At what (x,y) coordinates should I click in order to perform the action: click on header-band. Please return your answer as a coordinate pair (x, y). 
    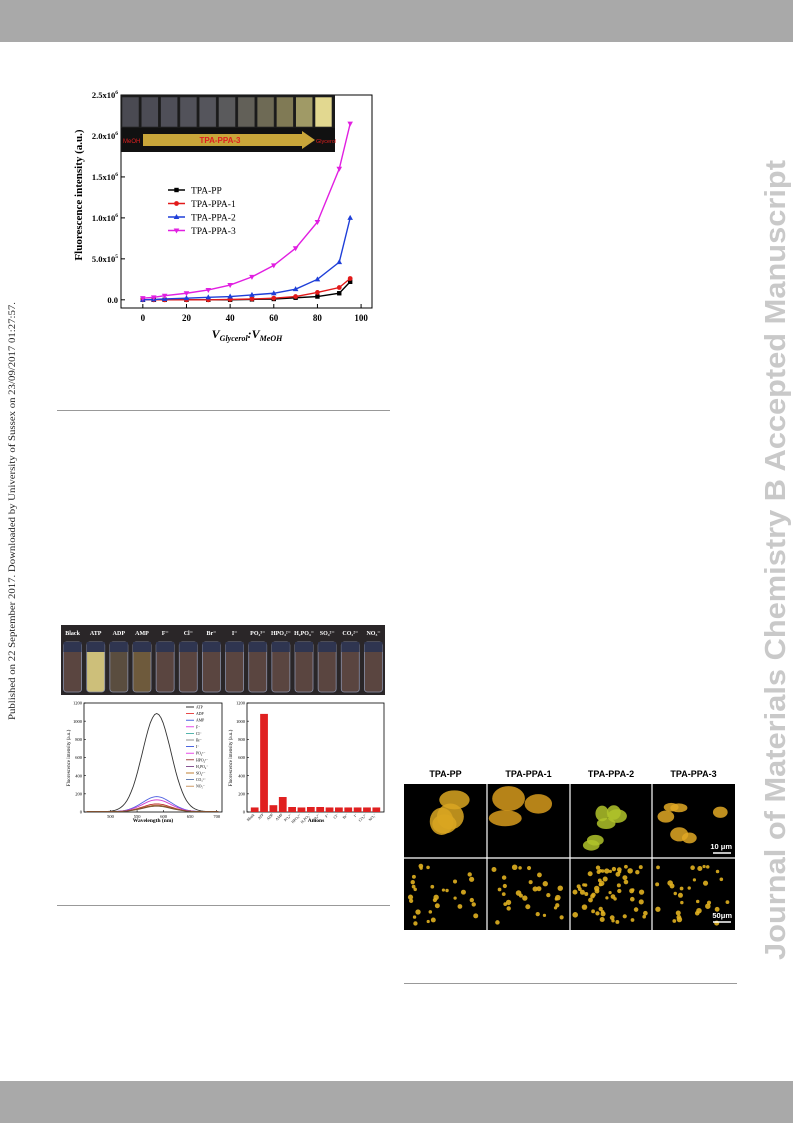
    Looking at the image, I should click on (396, 21).